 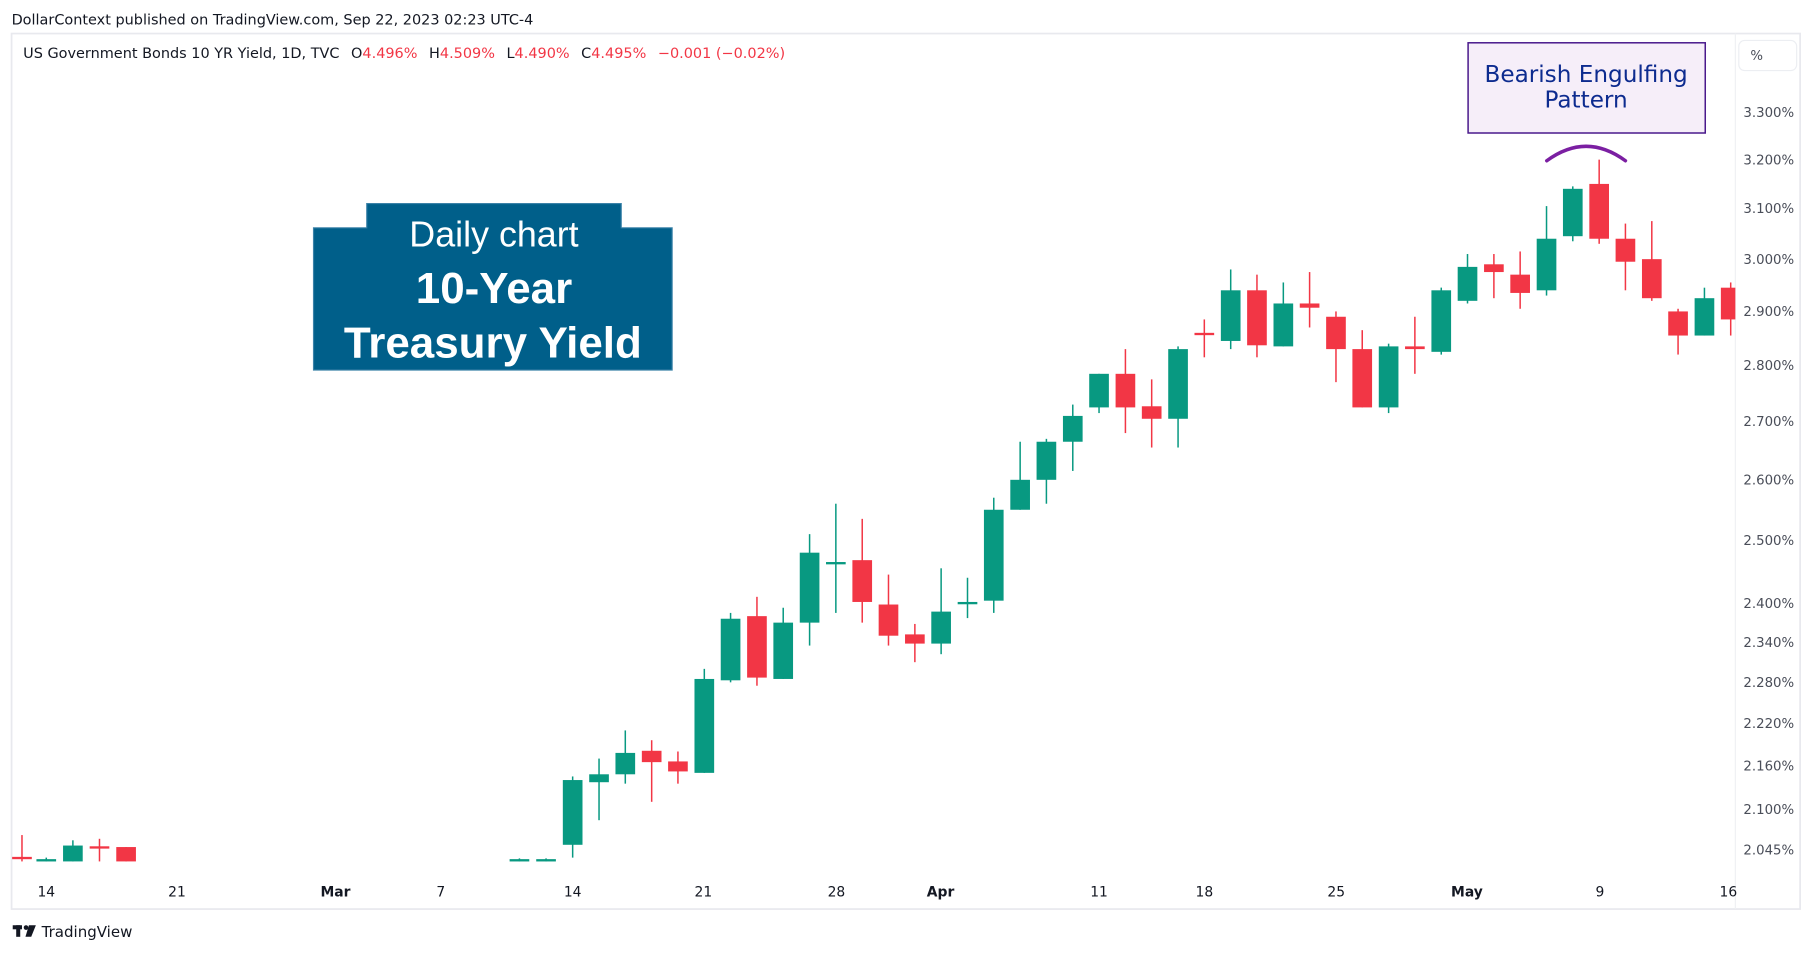 I want to click on svg-text: TradingView, so click(x=87, y=932).